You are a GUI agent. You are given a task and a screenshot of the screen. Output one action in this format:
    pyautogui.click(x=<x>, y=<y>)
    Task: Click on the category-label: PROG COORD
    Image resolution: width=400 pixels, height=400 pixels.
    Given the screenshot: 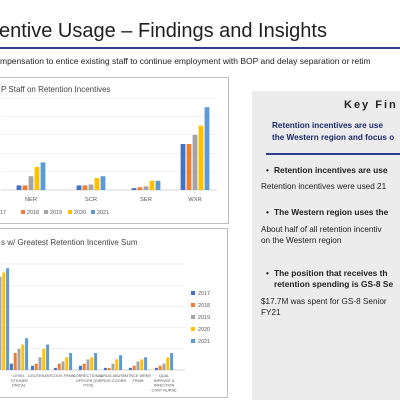 What is the action you would take?
    pyautogui.click(x=113, y=381)
    